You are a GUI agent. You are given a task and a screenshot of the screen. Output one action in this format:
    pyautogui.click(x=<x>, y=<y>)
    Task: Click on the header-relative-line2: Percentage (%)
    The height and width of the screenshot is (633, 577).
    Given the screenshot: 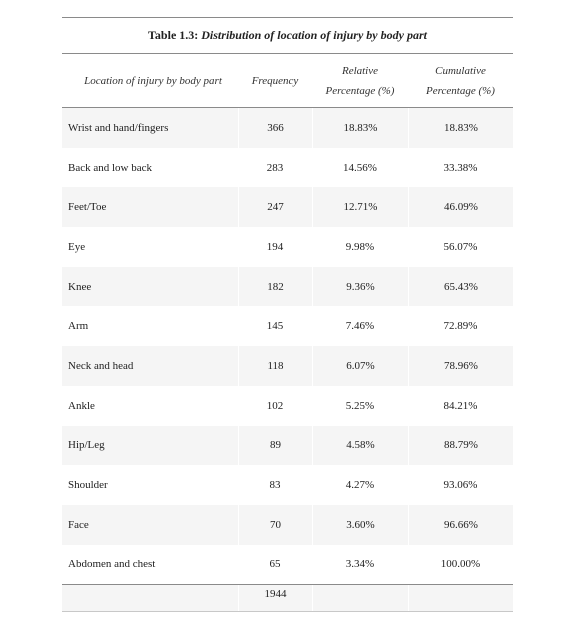 What is the action you would take?
    pyautogui.click(x=360, y=90)
    